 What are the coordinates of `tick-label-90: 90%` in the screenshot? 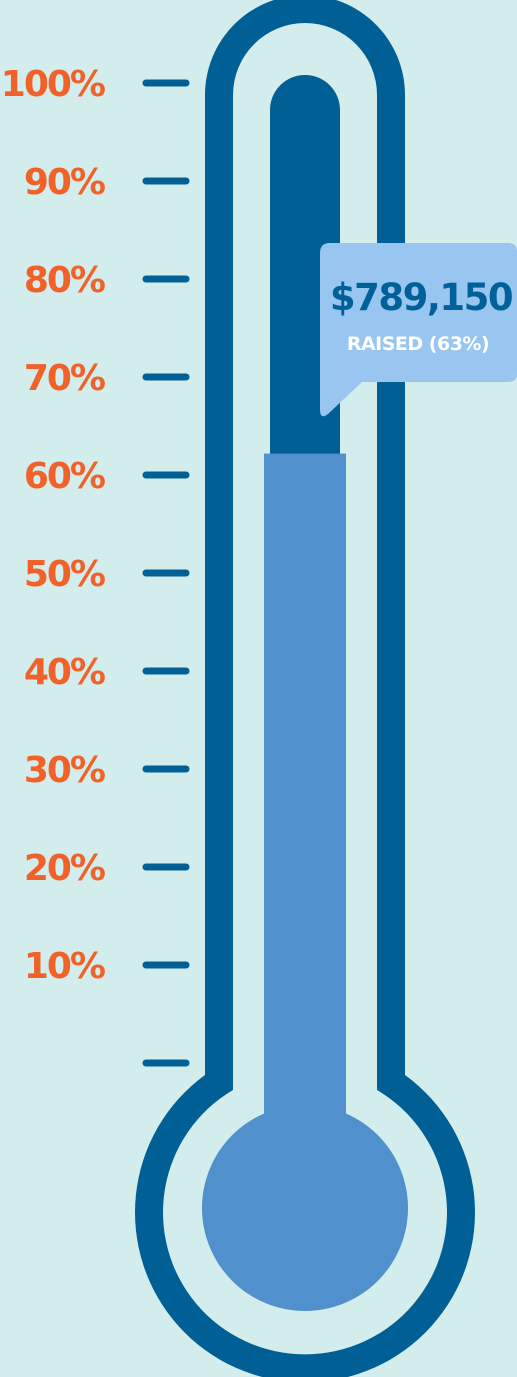 It's located at (64, 182).